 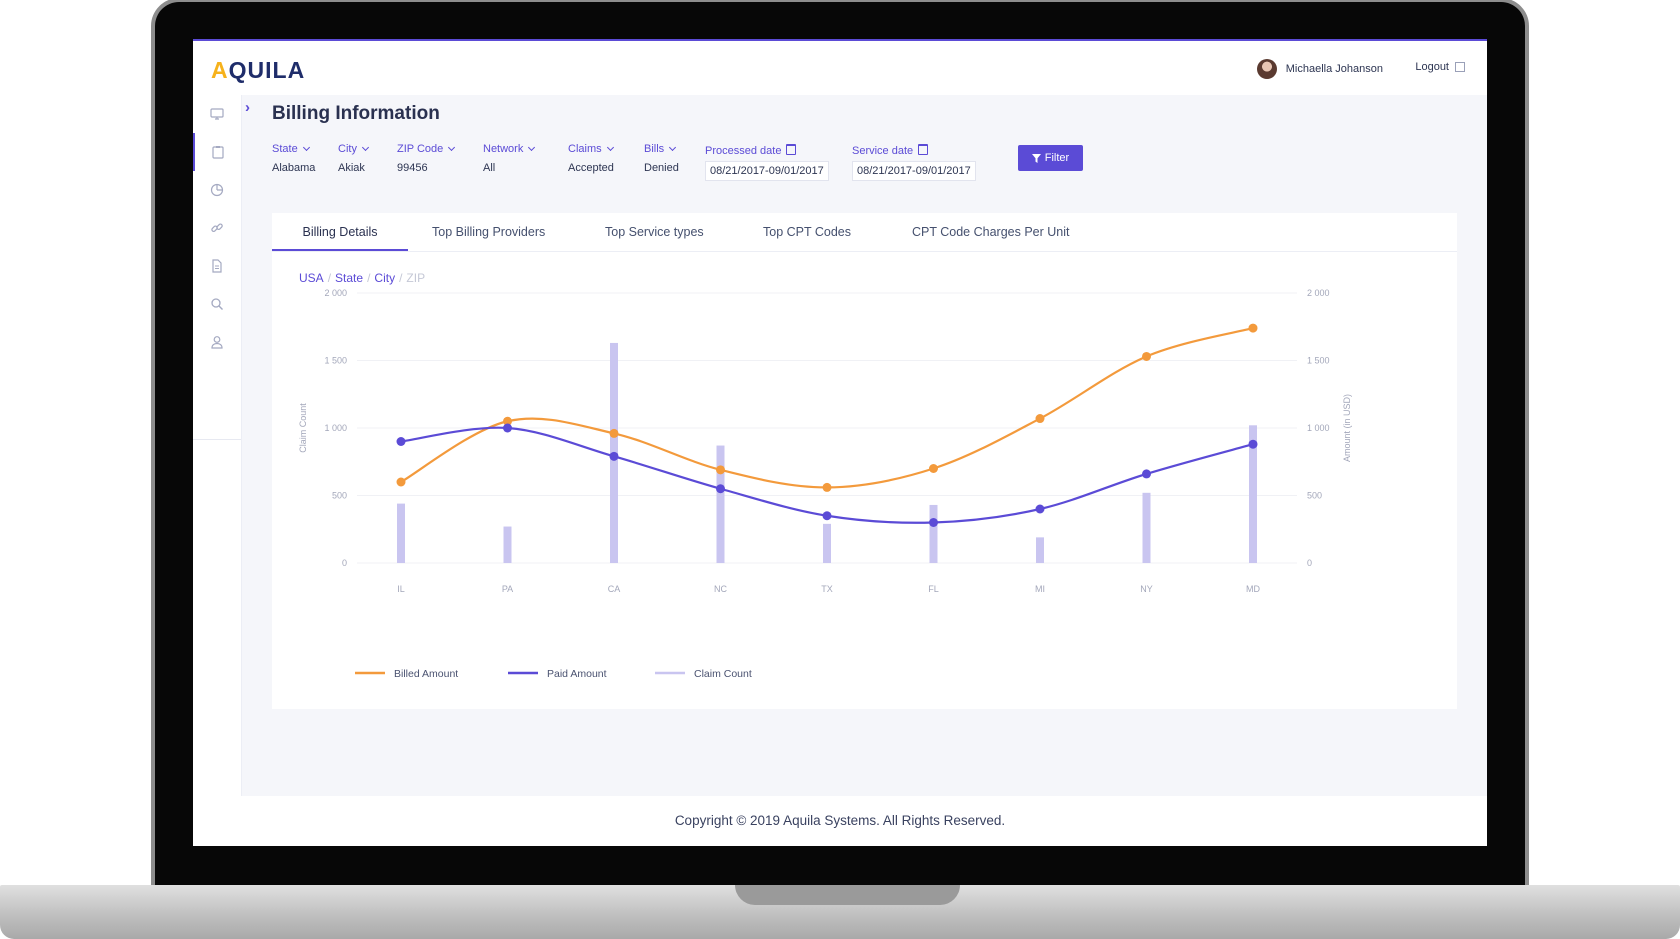 What do you see at coordinates (914, 171) in the screenshot?
I see `service-date-field: 08/21/2017-09/01/2017` at bounding box center [914, 171].